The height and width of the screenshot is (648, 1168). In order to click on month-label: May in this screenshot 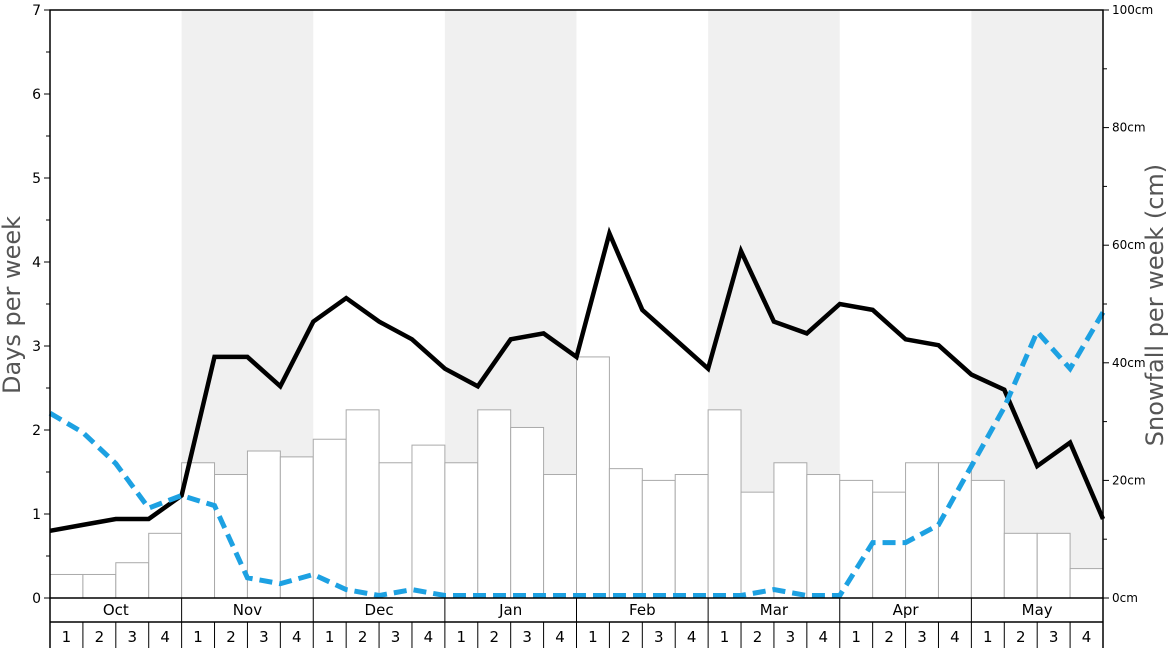, I will do `click(1037, 610)`.